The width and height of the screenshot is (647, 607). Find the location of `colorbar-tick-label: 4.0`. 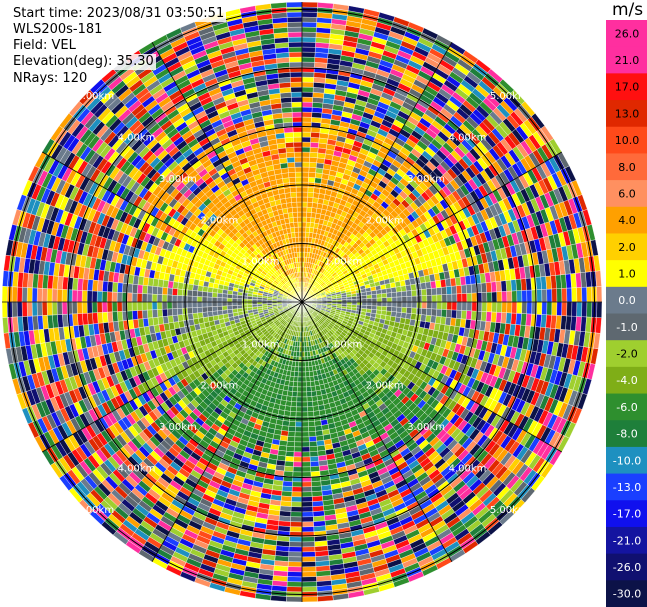

colorbar-tick-label: 4.0 is located at coordinates (627, 220).